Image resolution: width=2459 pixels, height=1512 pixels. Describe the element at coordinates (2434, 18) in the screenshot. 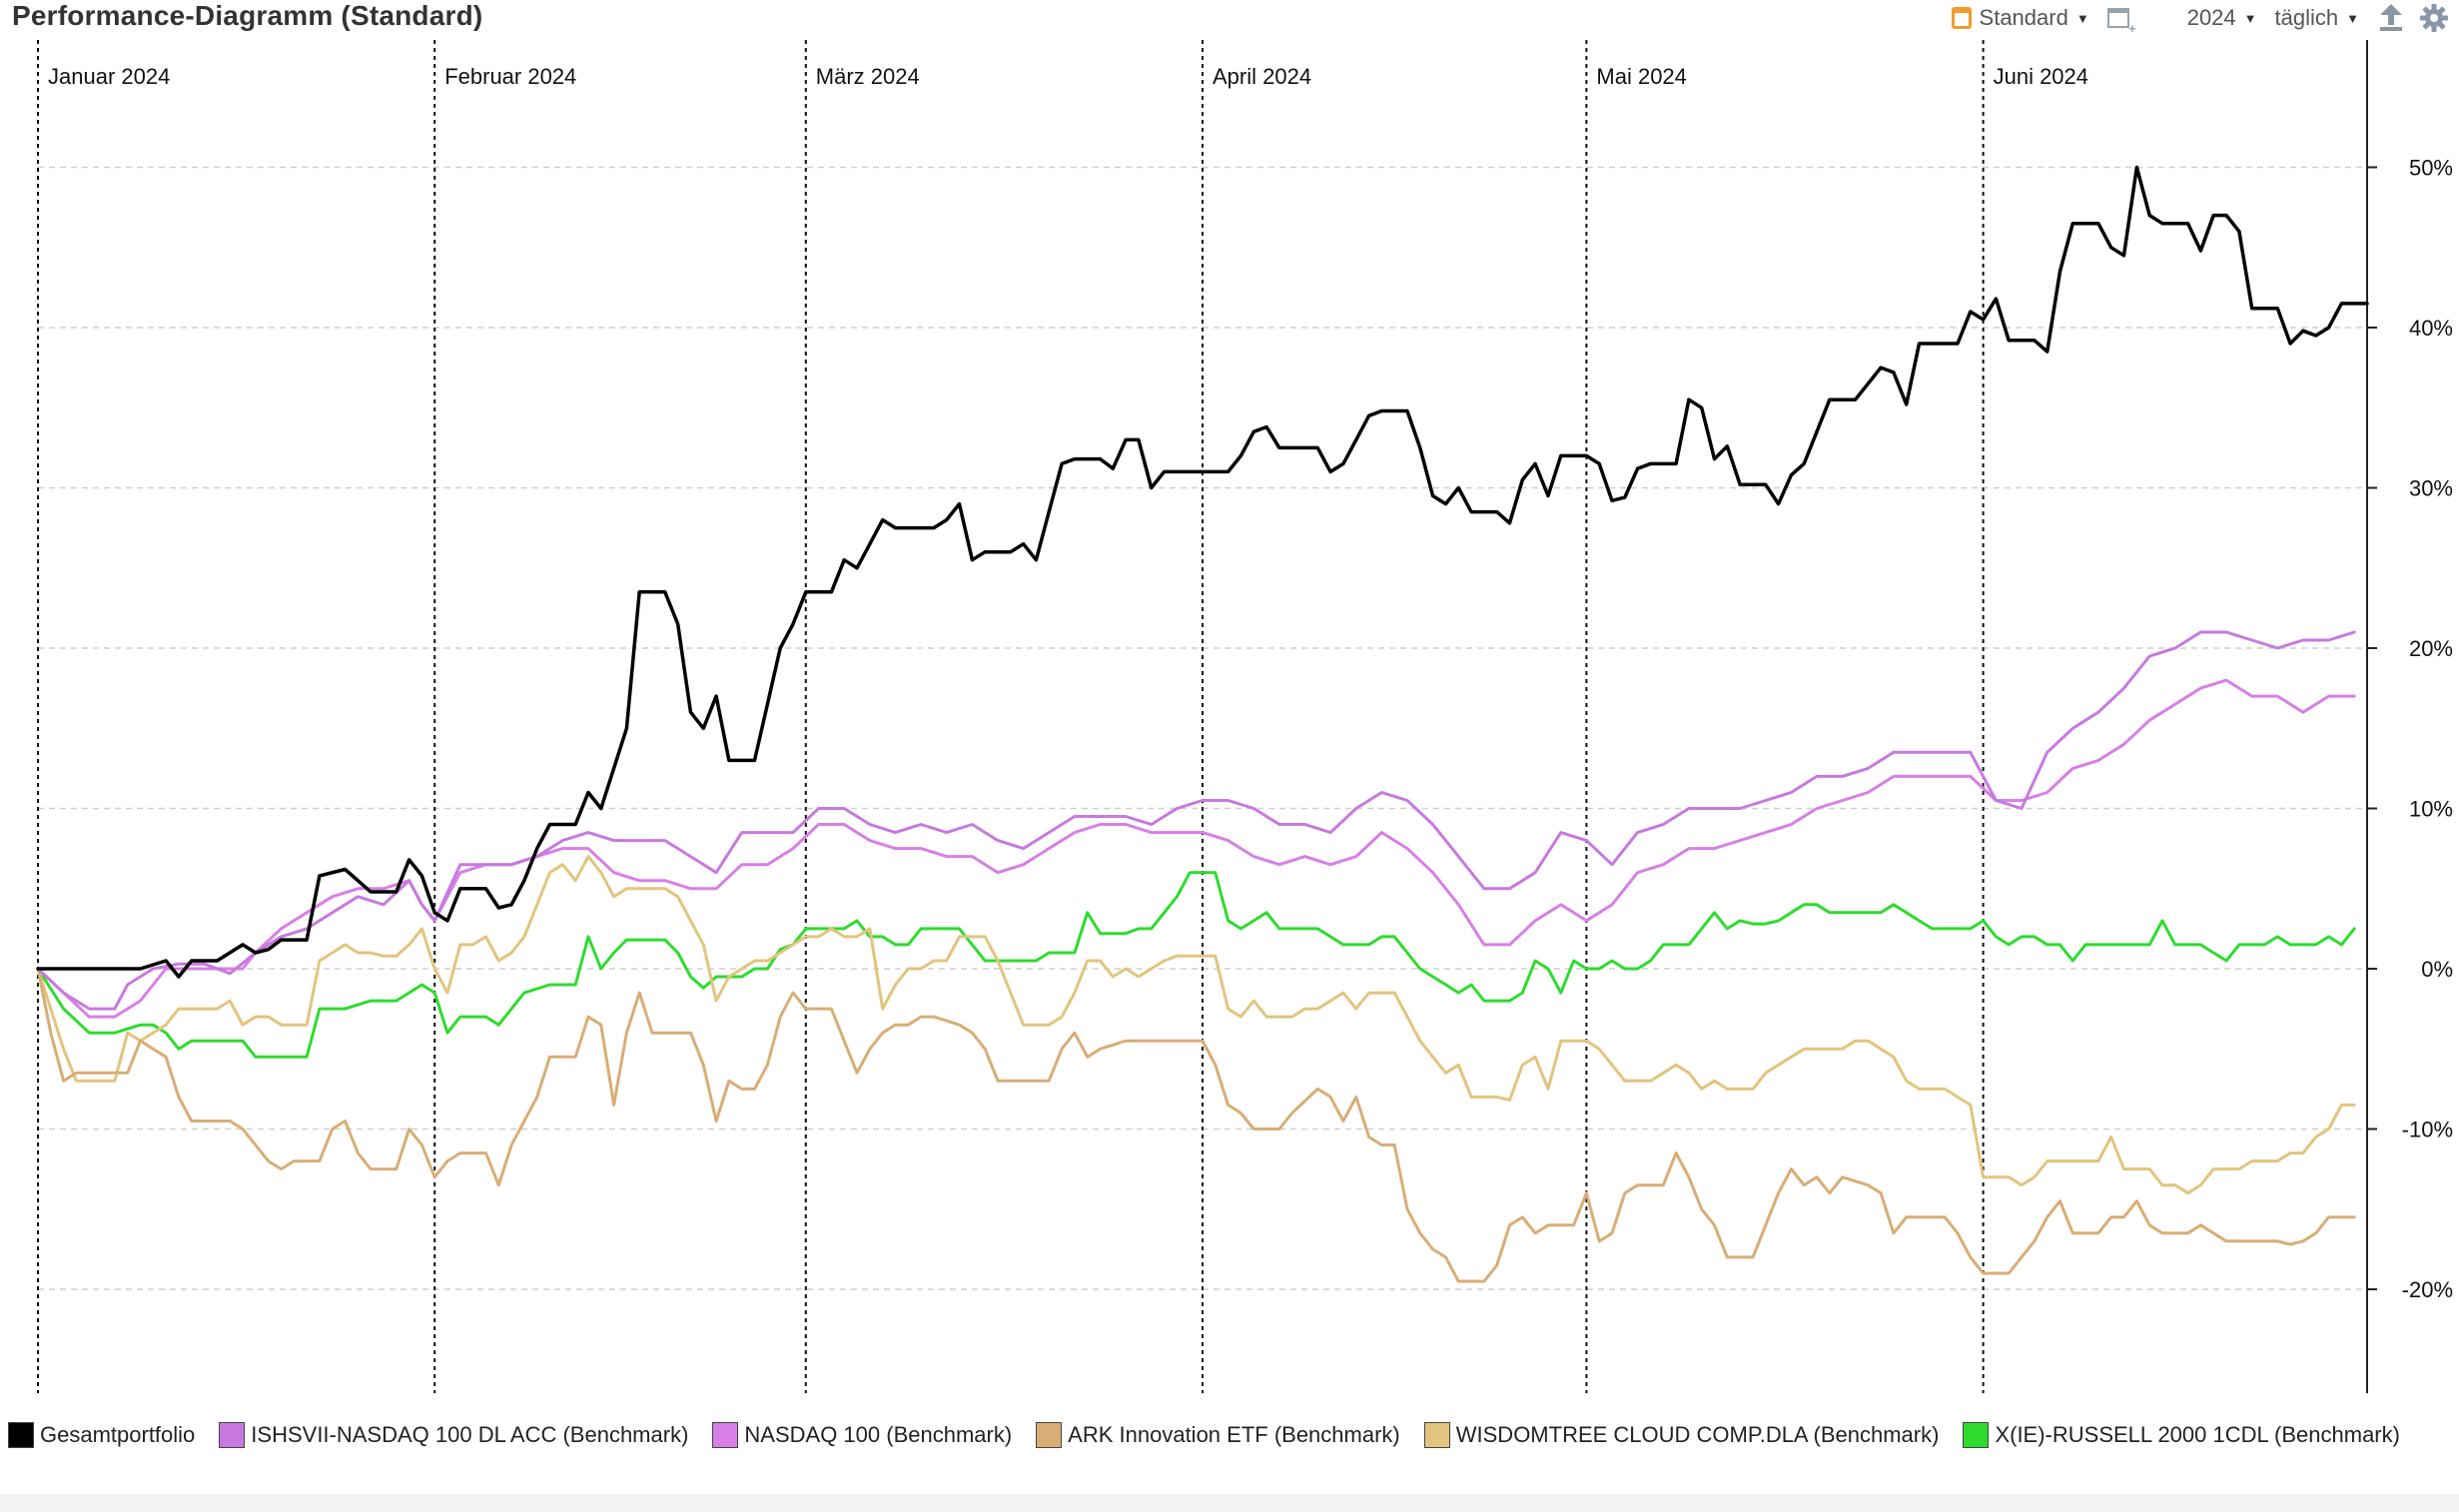

I see `gear-icon` at that location.